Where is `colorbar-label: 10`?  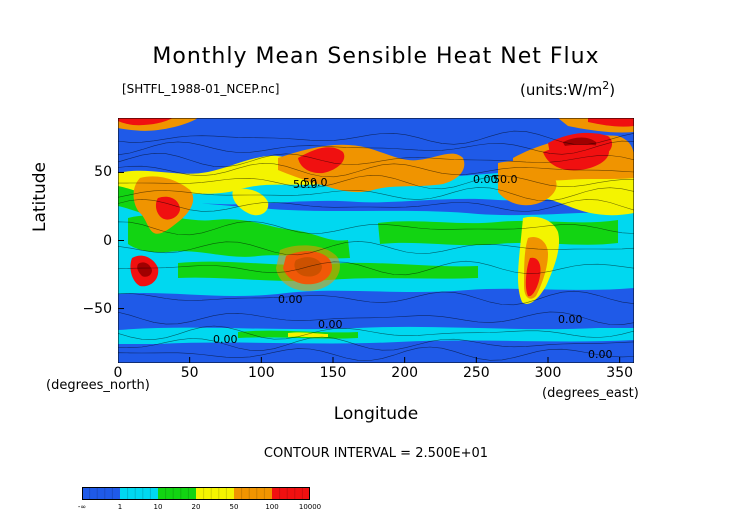
colorbar-label: 10 is located at coordinates (158, 507).